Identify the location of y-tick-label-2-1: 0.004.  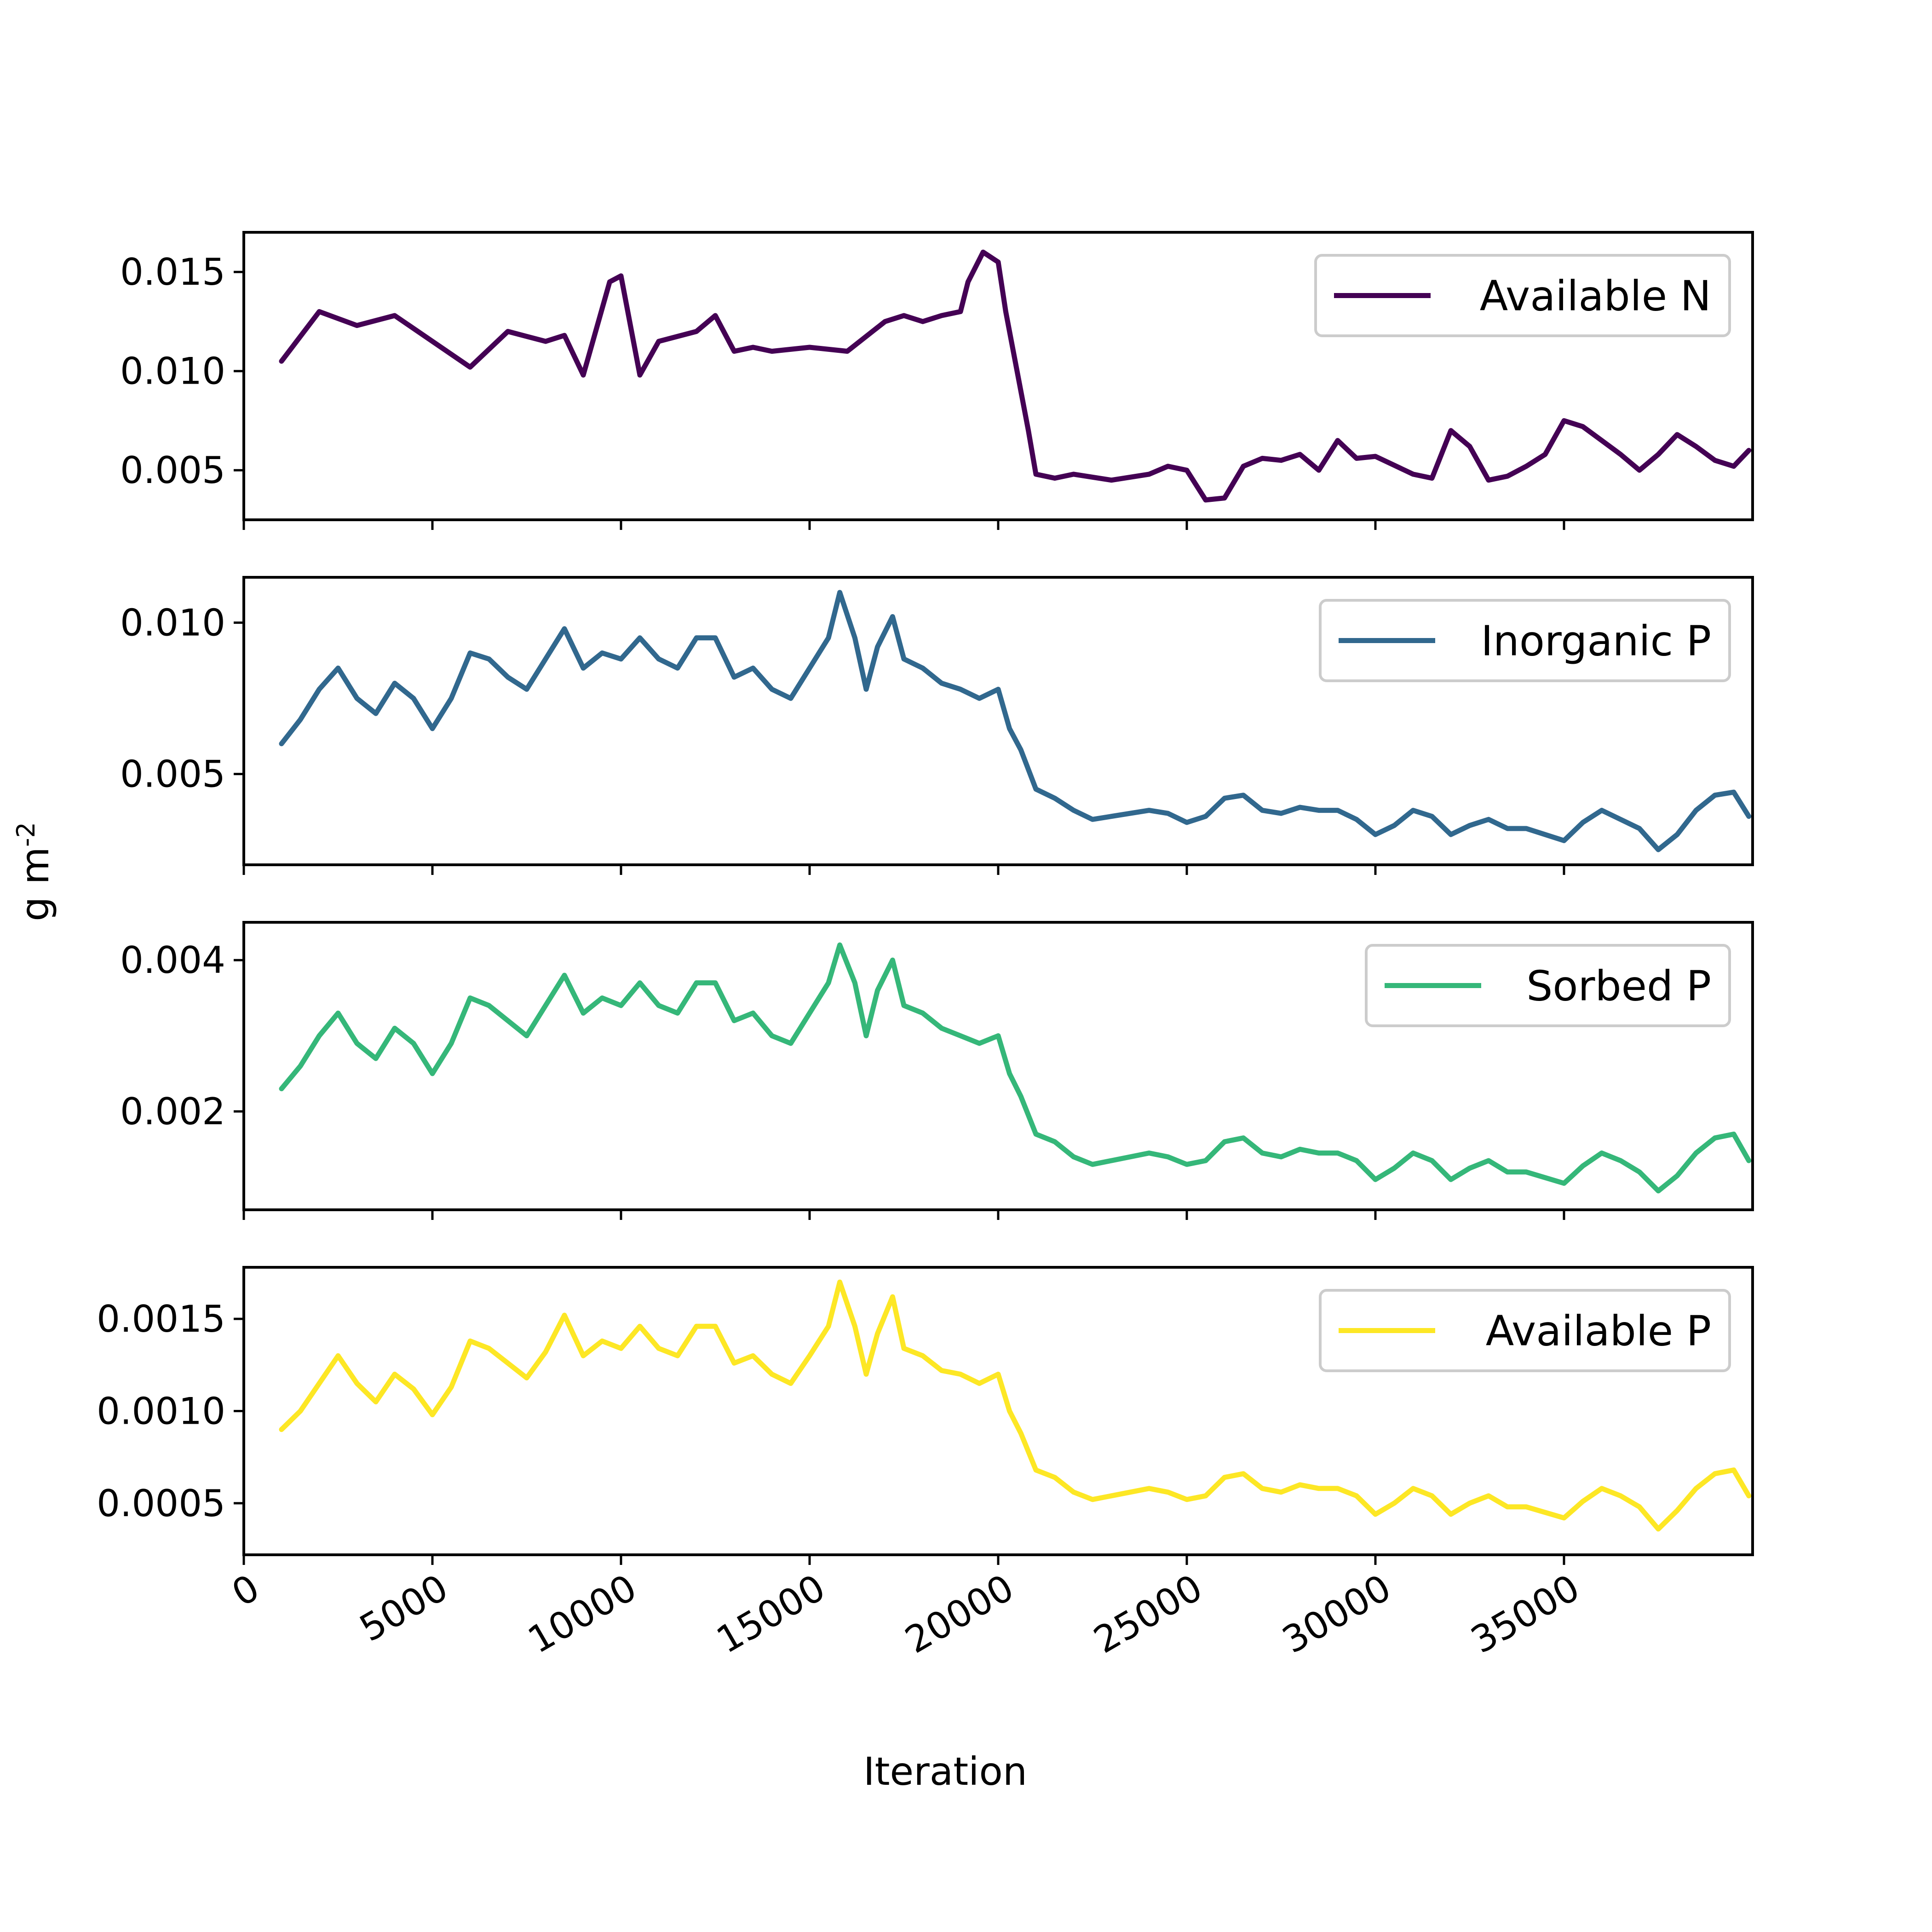
(172, 960).